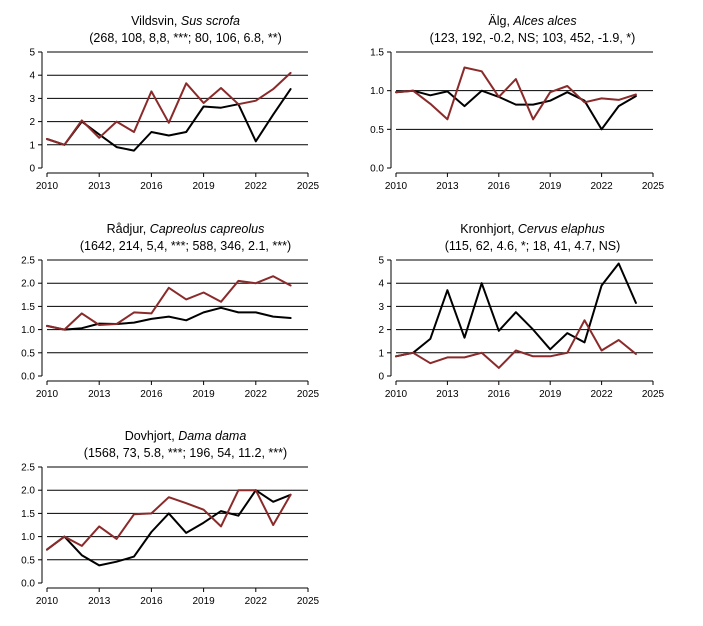  Describe the element at coordinates (185, 38) in the screenshot. I see `chart-subtitle: (268, 108, 8,8, ***; 80, 106, 6.8, **)` at that location.